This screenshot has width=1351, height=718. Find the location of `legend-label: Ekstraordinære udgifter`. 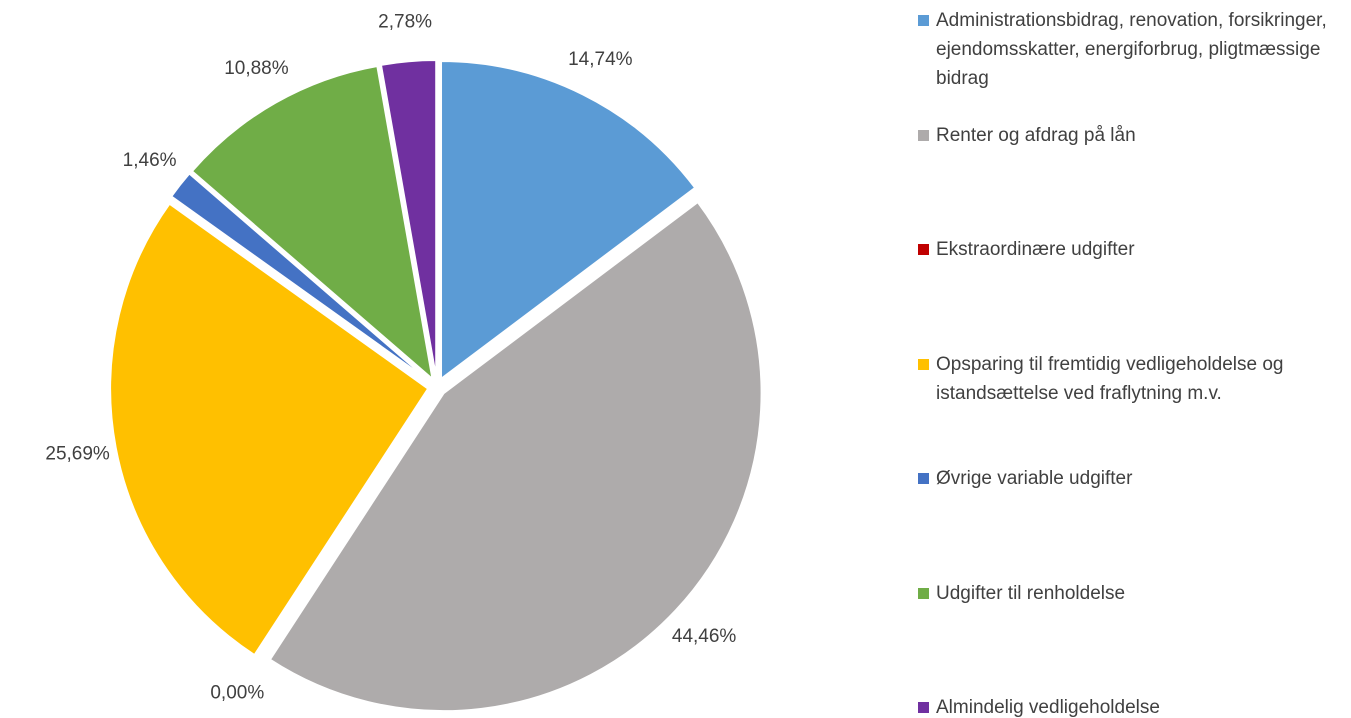

legend-label: Ekstraordinære udgifter is located at coordinates (1035, 249).